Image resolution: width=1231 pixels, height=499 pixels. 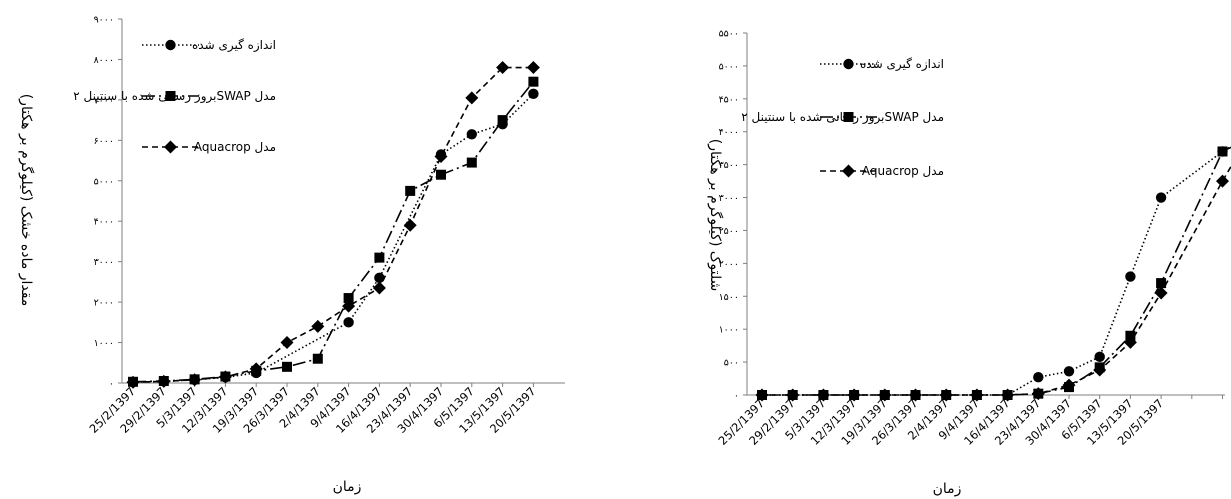 What do you see at coordinates (902, 64) in the screenshot?
I see `right-legend-label-0: اندازه گیری شده` at bounding box center [902, 64].